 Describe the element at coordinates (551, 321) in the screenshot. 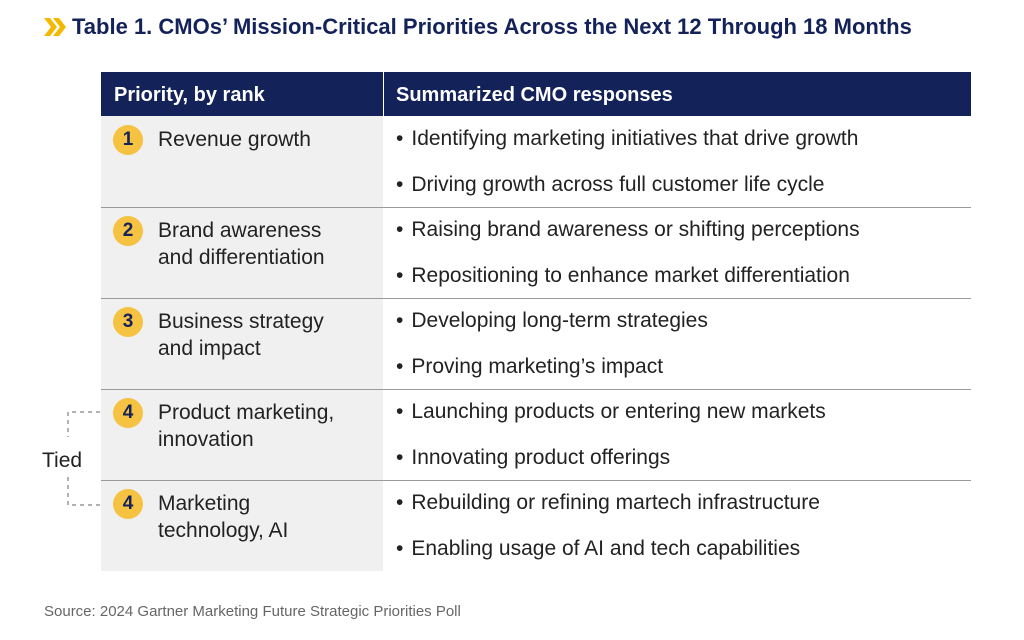

I see `response-text: Developing long-term strategies` at that location.